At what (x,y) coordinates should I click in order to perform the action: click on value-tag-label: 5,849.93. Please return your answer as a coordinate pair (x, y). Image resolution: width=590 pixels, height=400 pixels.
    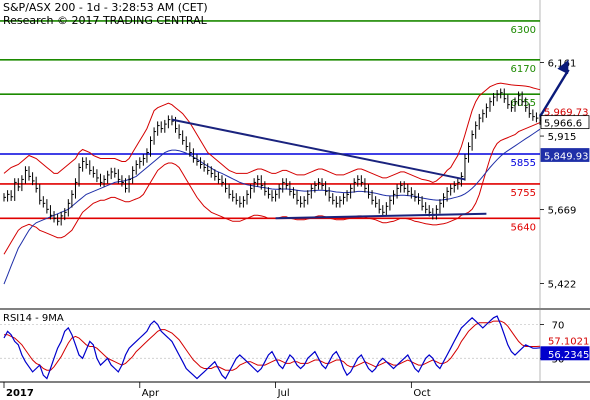
    Looking at the image, I should click on (566, 157).